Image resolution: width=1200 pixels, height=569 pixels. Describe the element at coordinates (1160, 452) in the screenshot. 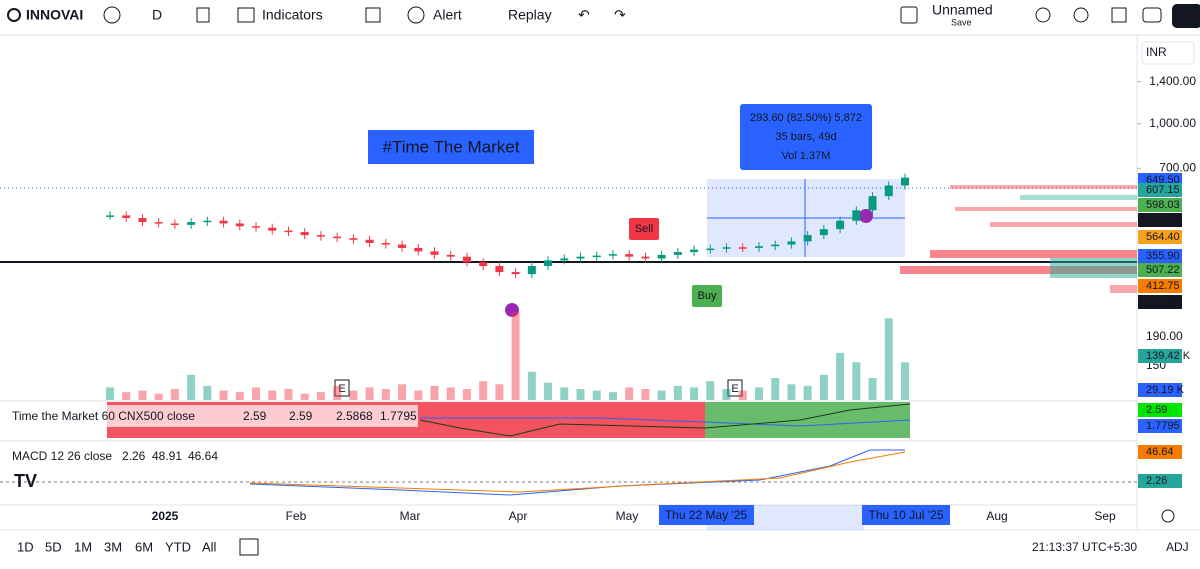

I see `price-tag: 46.64` at that location.